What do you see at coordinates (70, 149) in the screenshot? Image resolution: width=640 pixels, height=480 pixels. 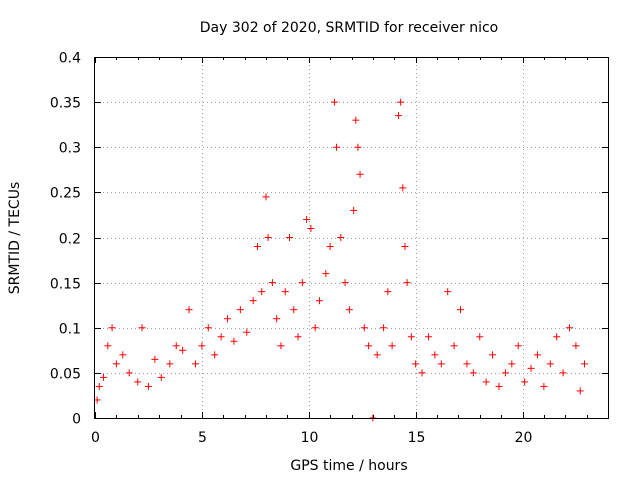 I see `y-tick-label: 0.3` at bounding box center [70, 149].